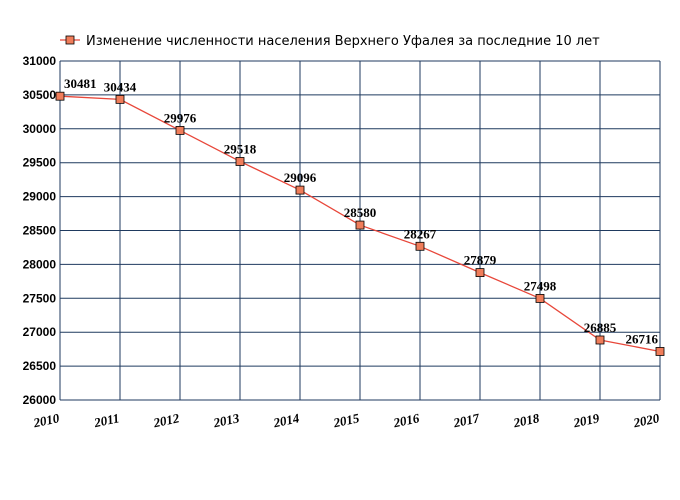  What do you see at coordinates (120, 86) in the screenshot?
I see `data-label: 30434` at bounding box center [120, 86].